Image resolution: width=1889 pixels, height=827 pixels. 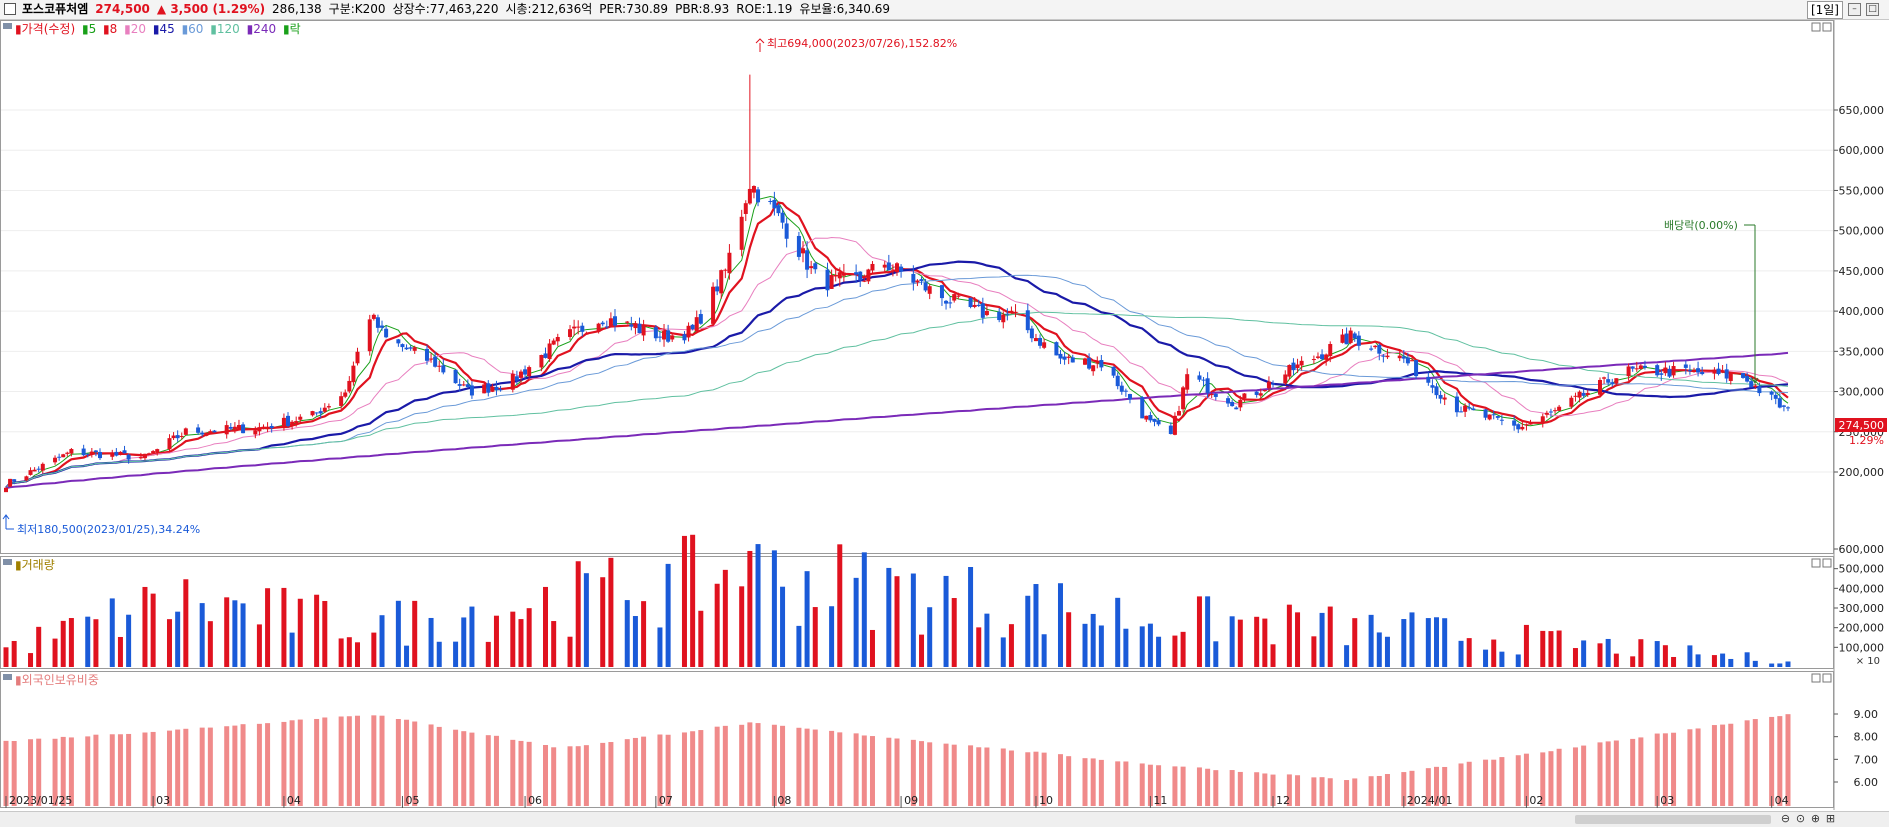 I want to click on date-tick-label: 06, so click(x=535, y=800).